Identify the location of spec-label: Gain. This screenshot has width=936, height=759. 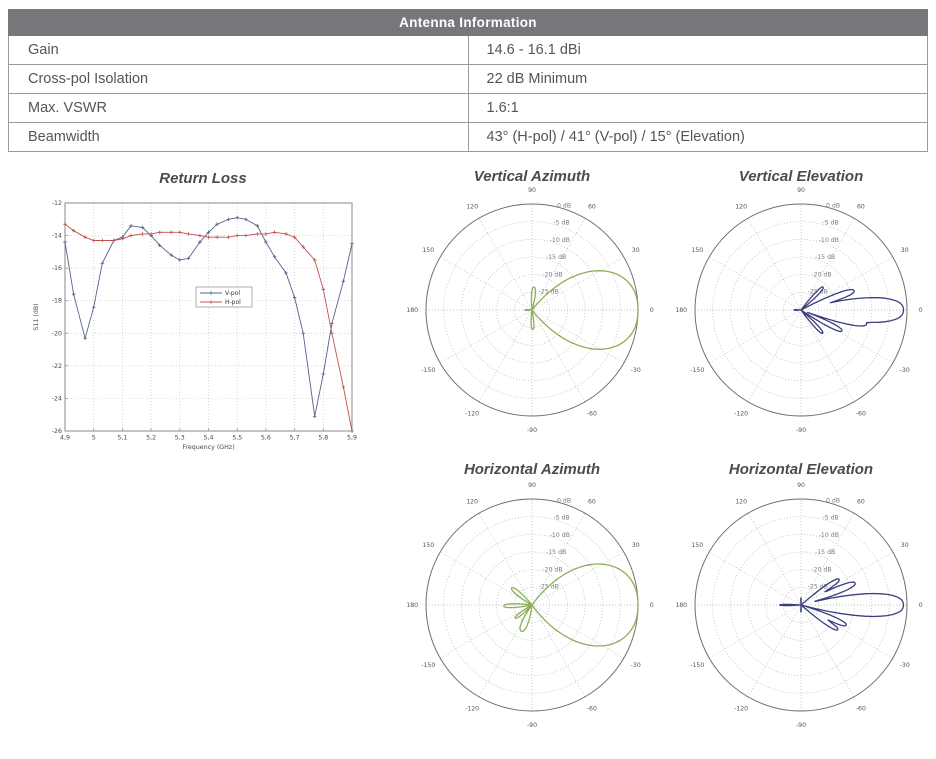
(238, 50).